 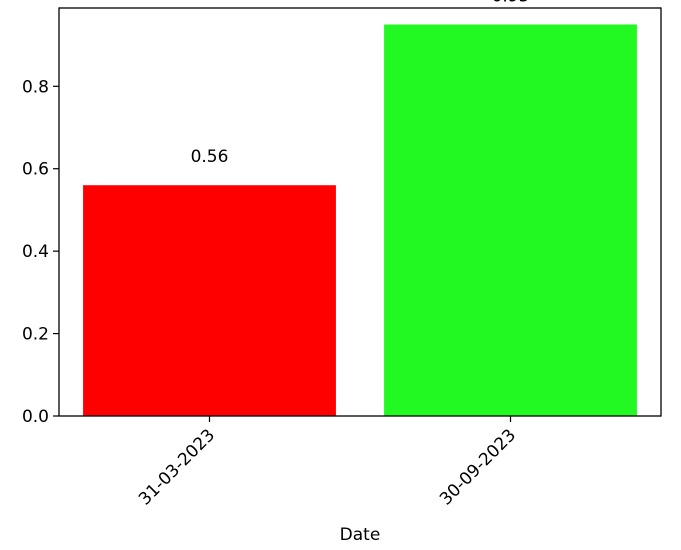 I want to click on y-tick-label: 0.8, so click(x=35, y=87).